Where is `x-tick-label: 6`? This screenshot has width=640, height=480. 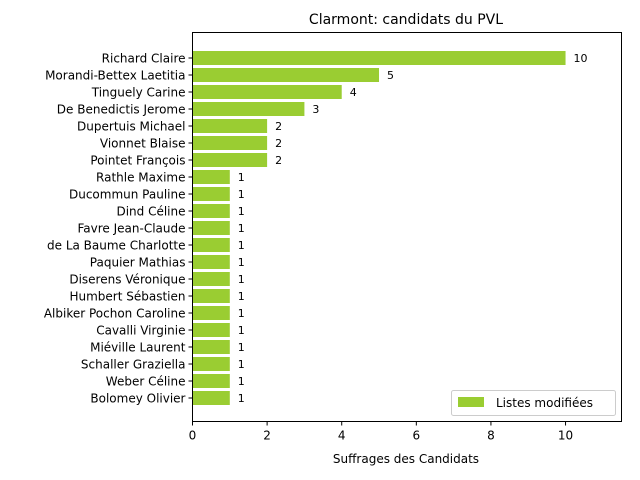
x-tick-label: 6 is located at coordinates (417, 436).